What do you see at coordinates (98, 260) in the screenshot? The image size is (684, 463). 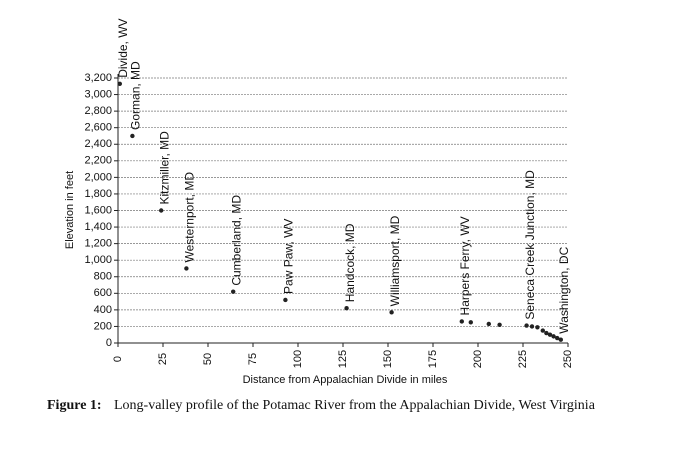 I see `y-tick-label: 1,000` at bounding box center [98, 260].